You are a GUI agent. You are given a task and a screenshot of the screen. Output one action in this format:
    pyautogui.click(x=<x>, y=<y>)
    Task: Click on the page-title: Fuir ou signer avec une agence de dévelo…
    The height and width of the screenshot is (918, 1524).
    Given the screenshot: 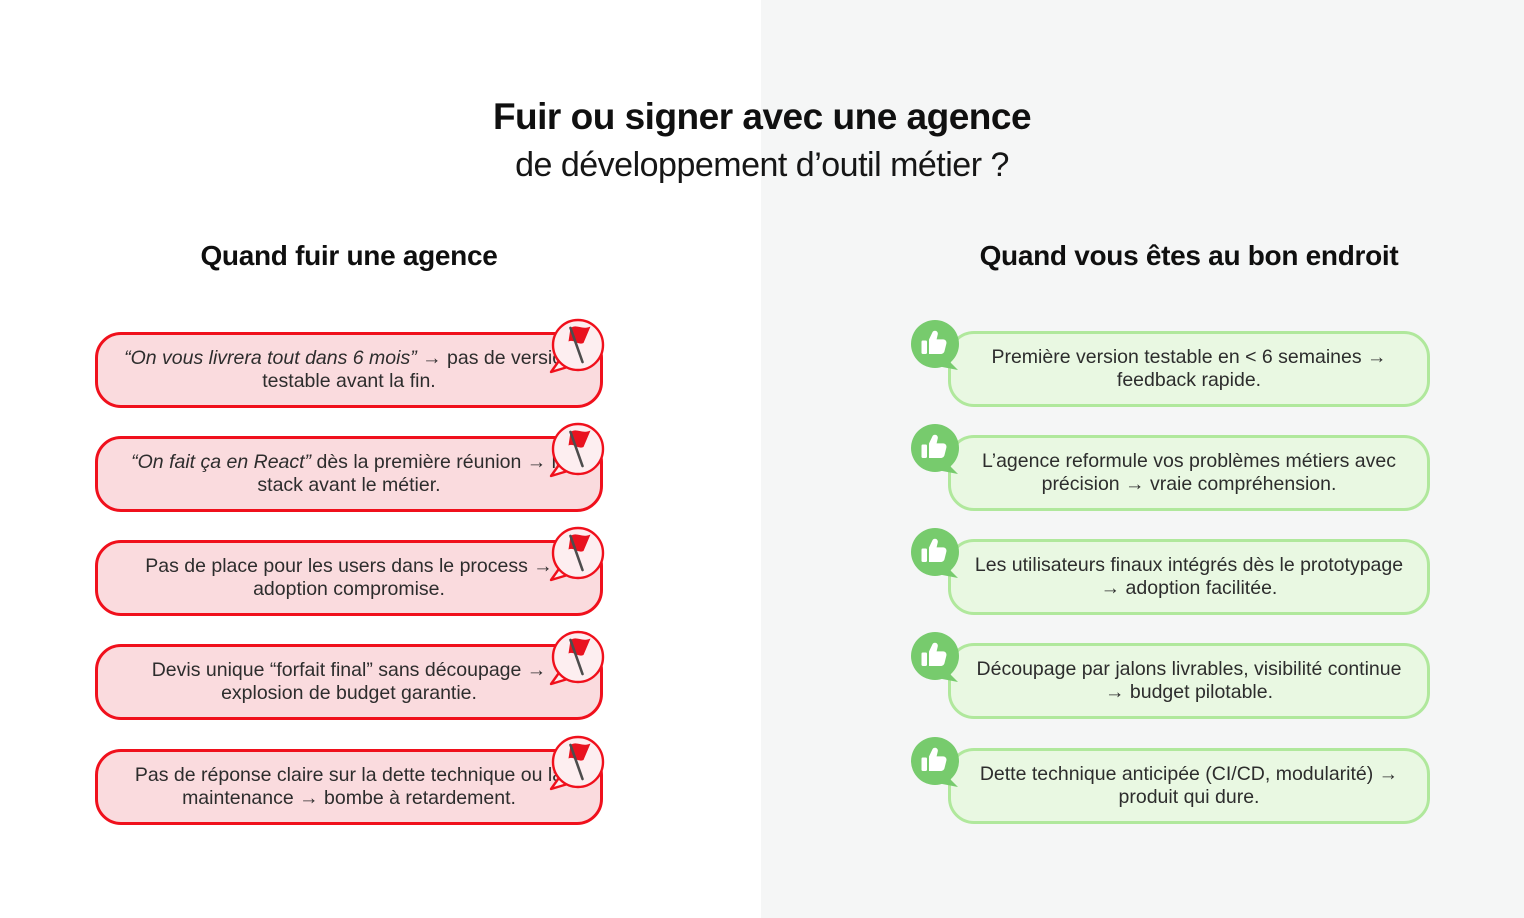 What is the action you would take?
    pyautogui.click(x=762, y=140)
    